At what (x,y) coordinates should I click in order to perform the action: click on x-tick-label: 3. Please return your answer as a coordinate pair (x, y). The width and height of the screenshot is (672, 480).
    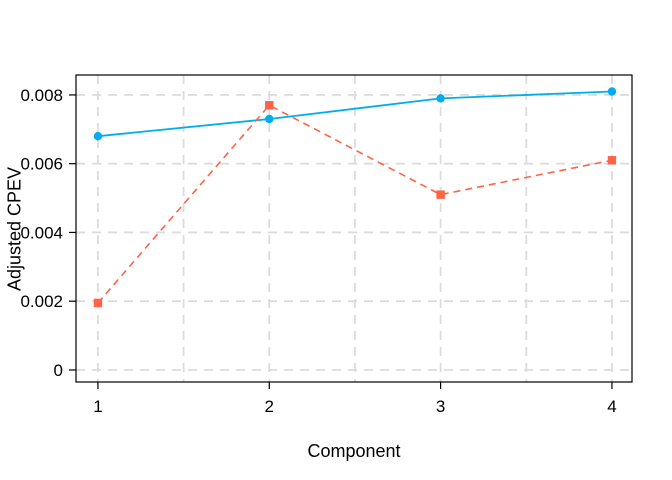
    Looking at the image, I should click on (440, 406).